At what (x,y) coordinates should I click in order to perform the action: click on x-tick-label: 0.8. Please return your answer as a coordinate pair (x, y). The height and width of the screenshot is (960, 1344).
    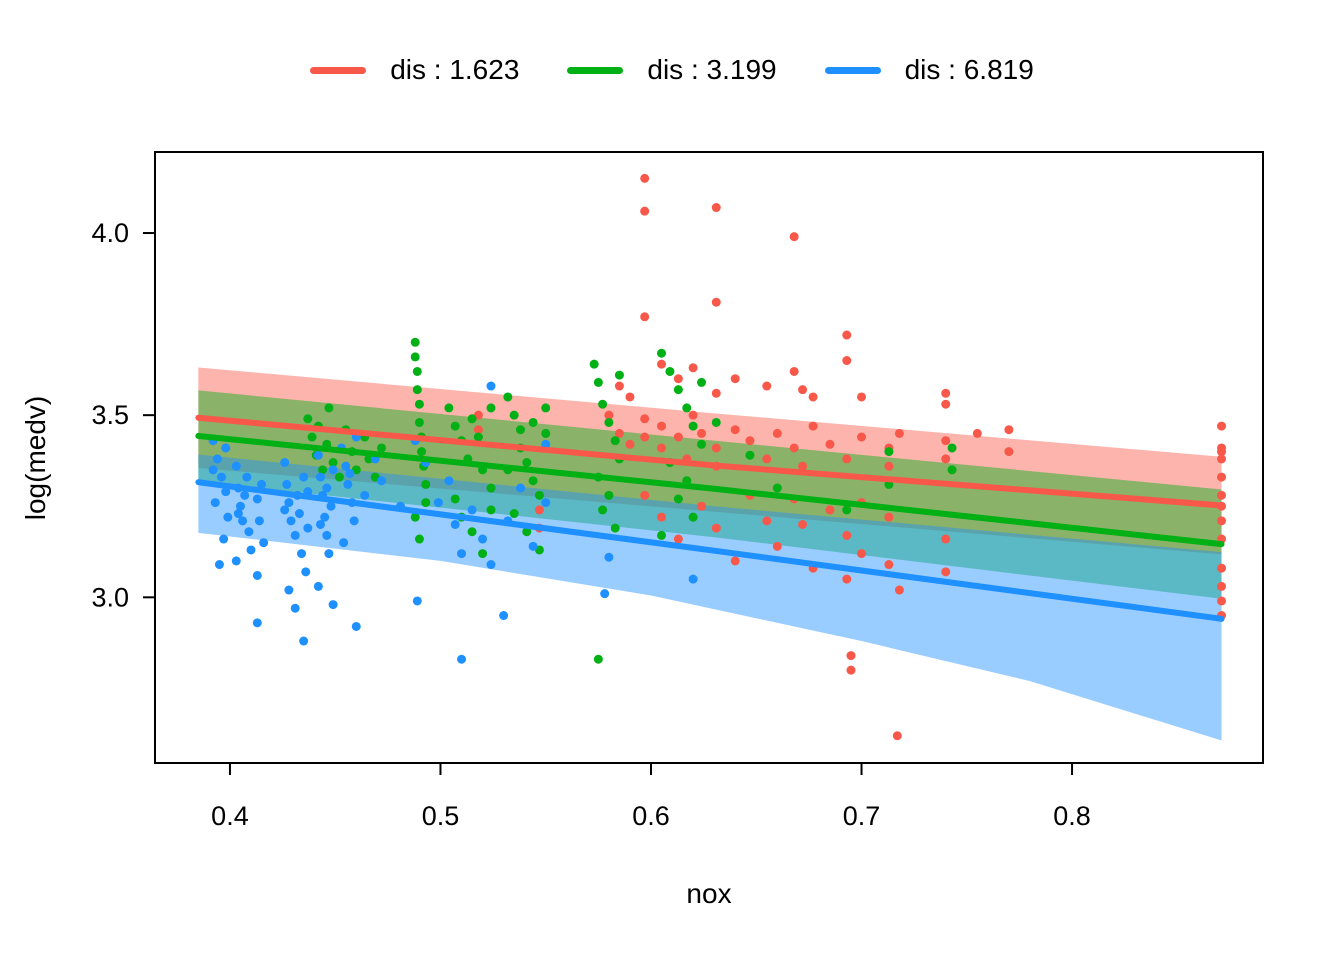
    Looking at the image, I should click on (1072, 816).